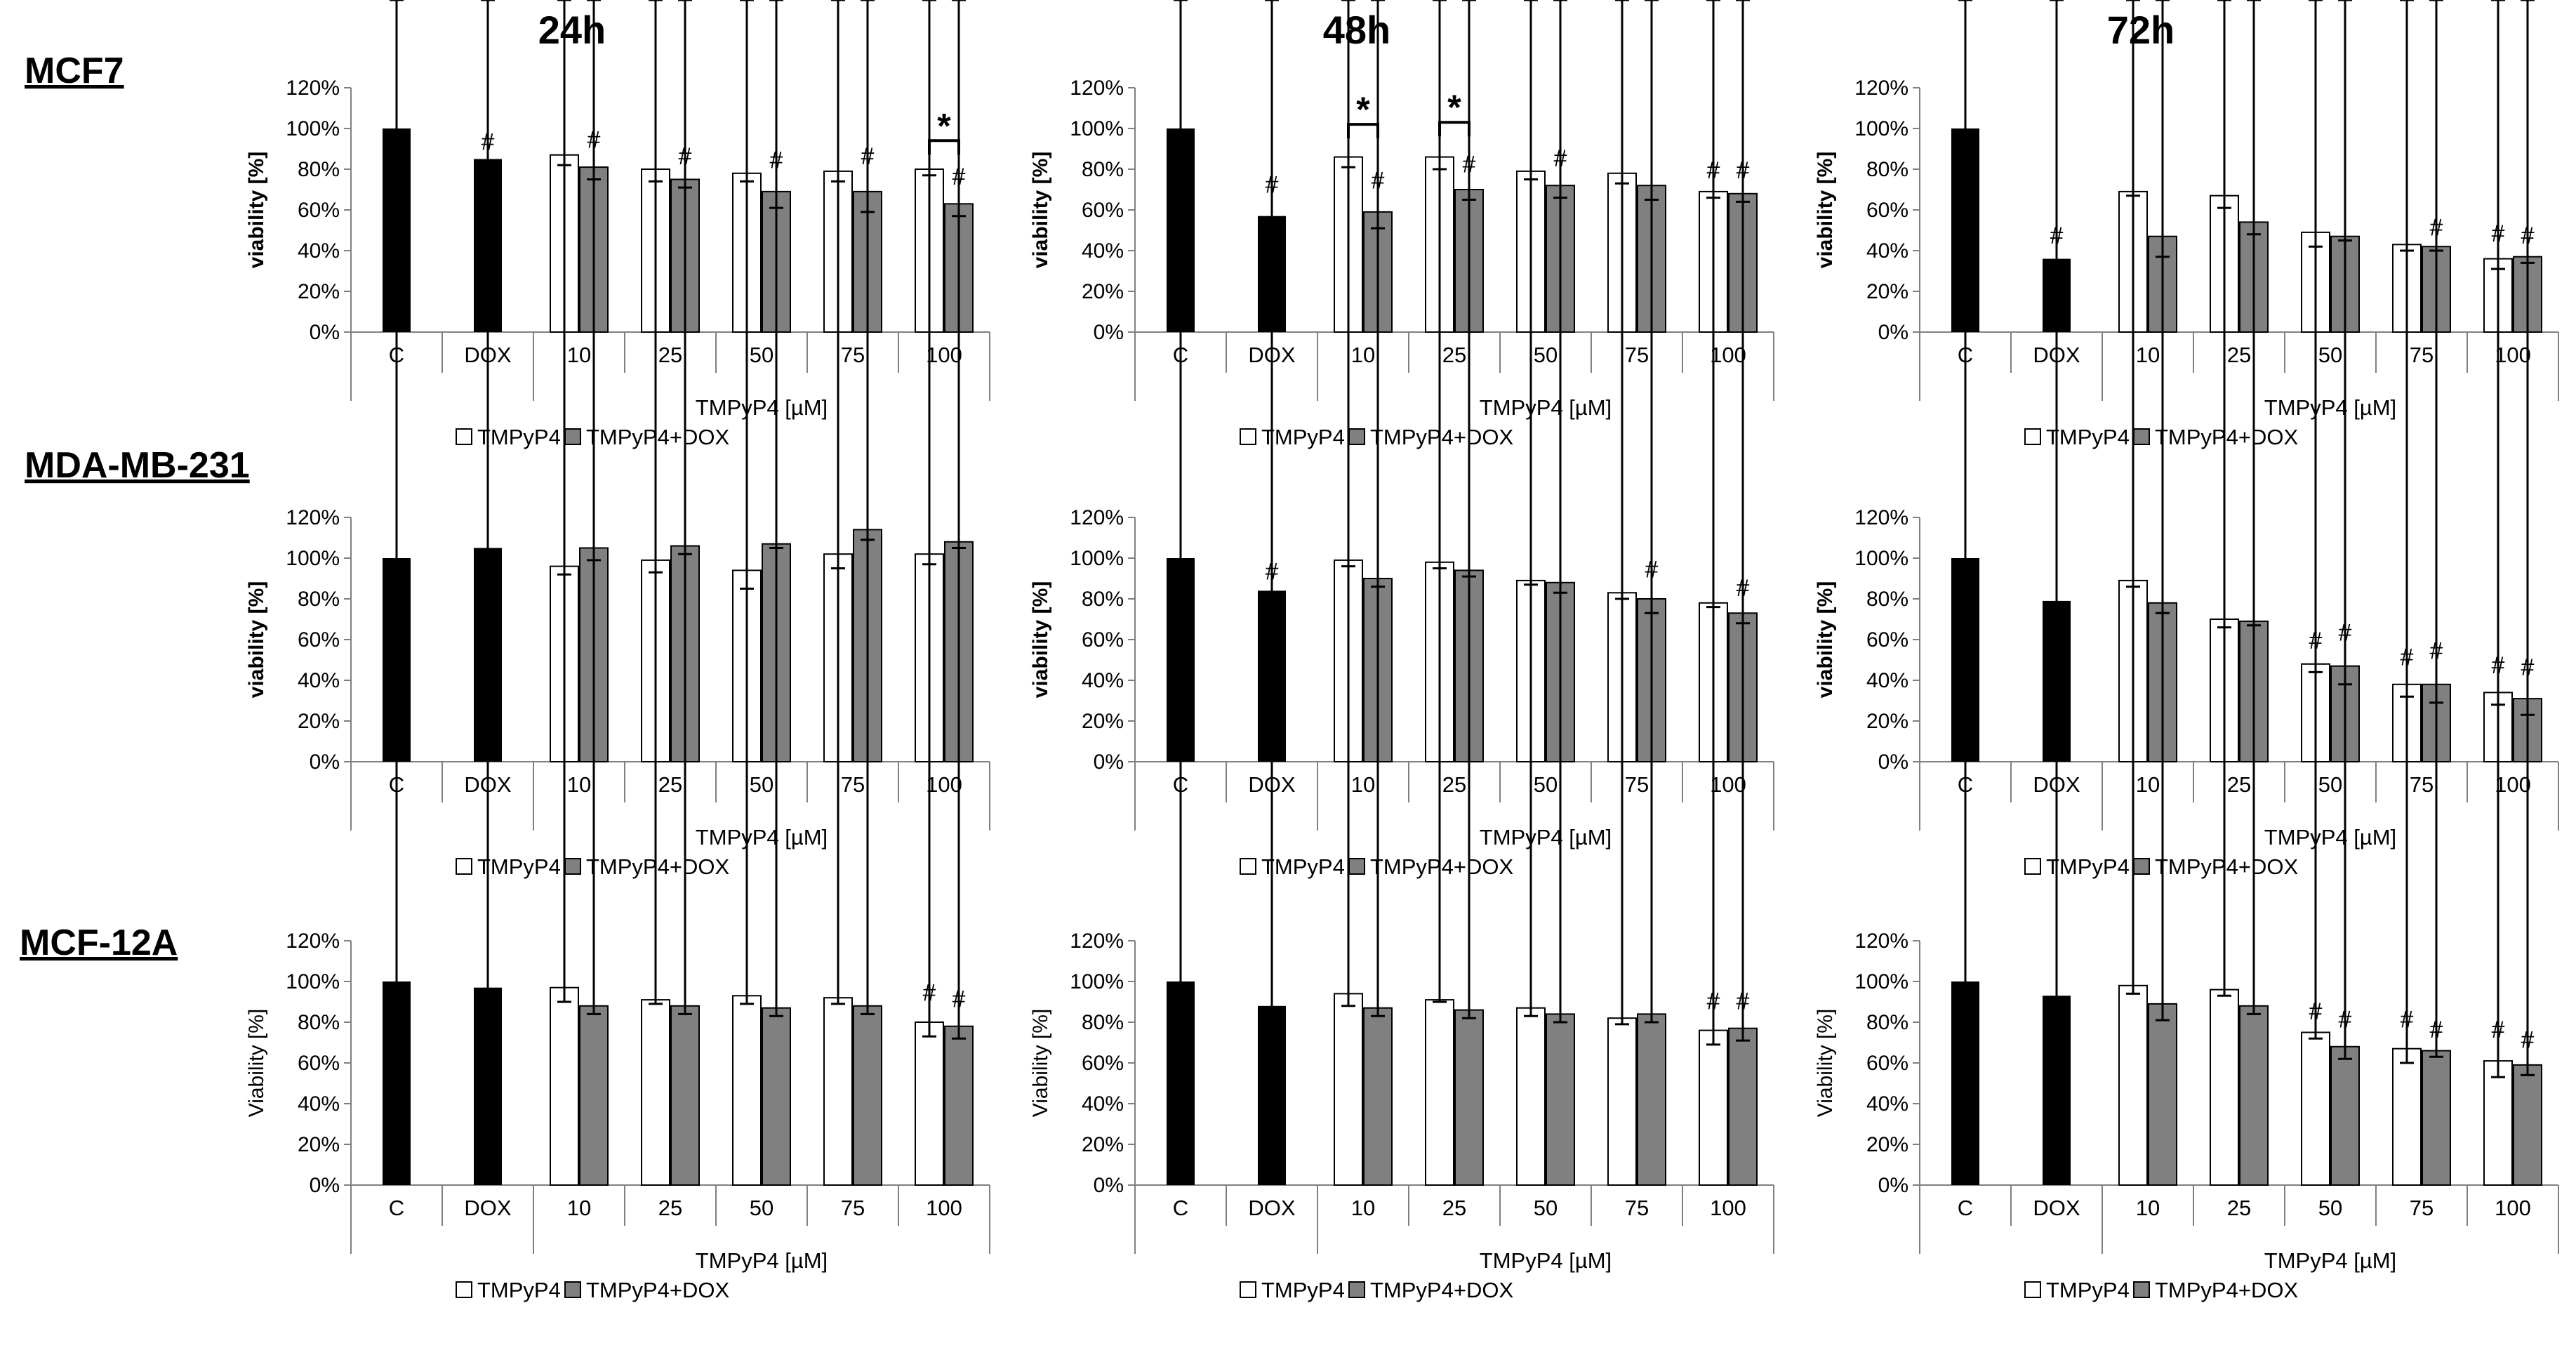 Image resolution: width=2576 pixels, height=1362 pixels. What do you see at coordinates (1357, 436) in the screenshot?
I see `panel-mcf7-48h-legend-swatch-combo` at bounding box center [1357, 436].